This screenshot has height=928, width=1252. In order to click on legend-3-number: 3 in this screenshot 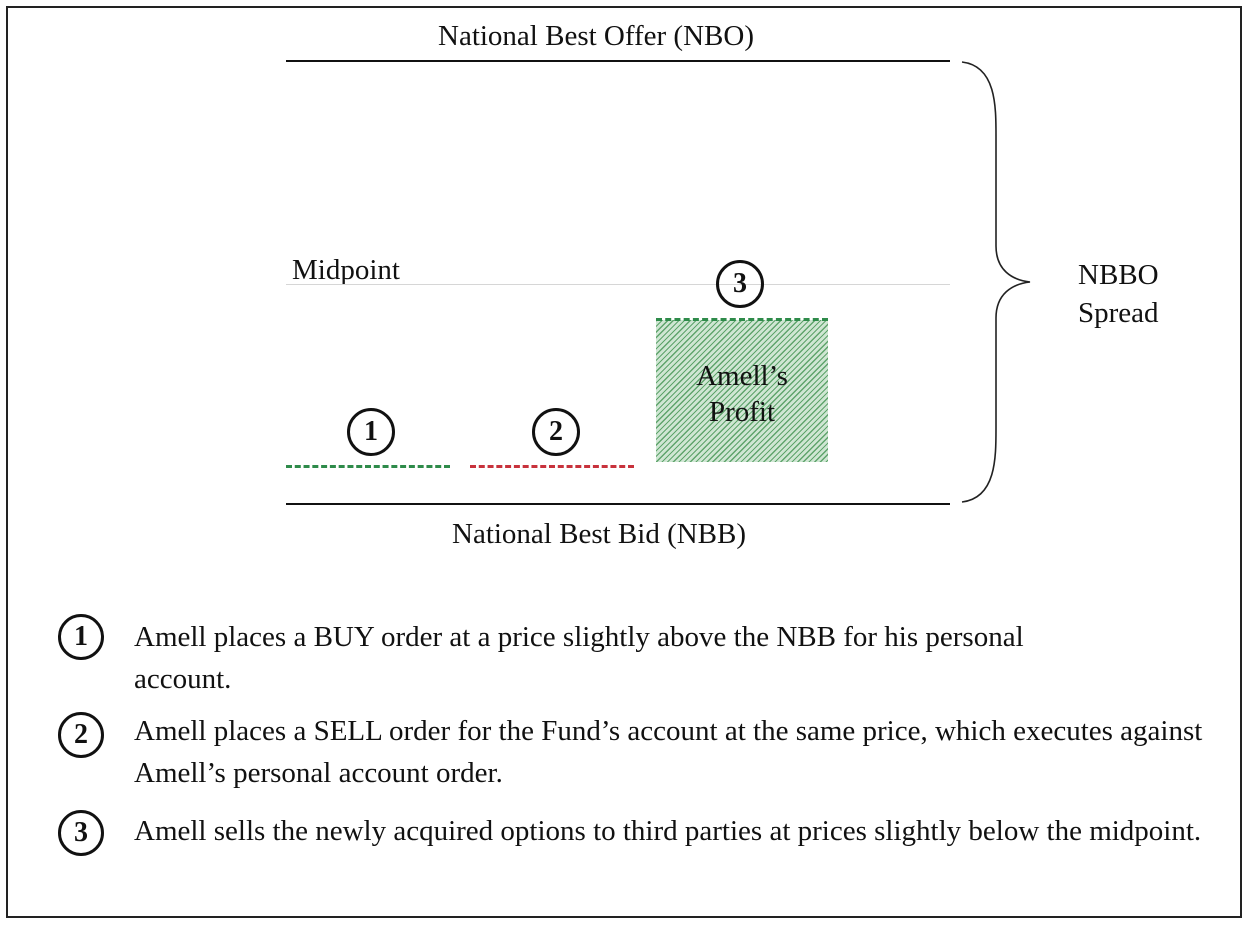, I will do `click(81, 832)`.